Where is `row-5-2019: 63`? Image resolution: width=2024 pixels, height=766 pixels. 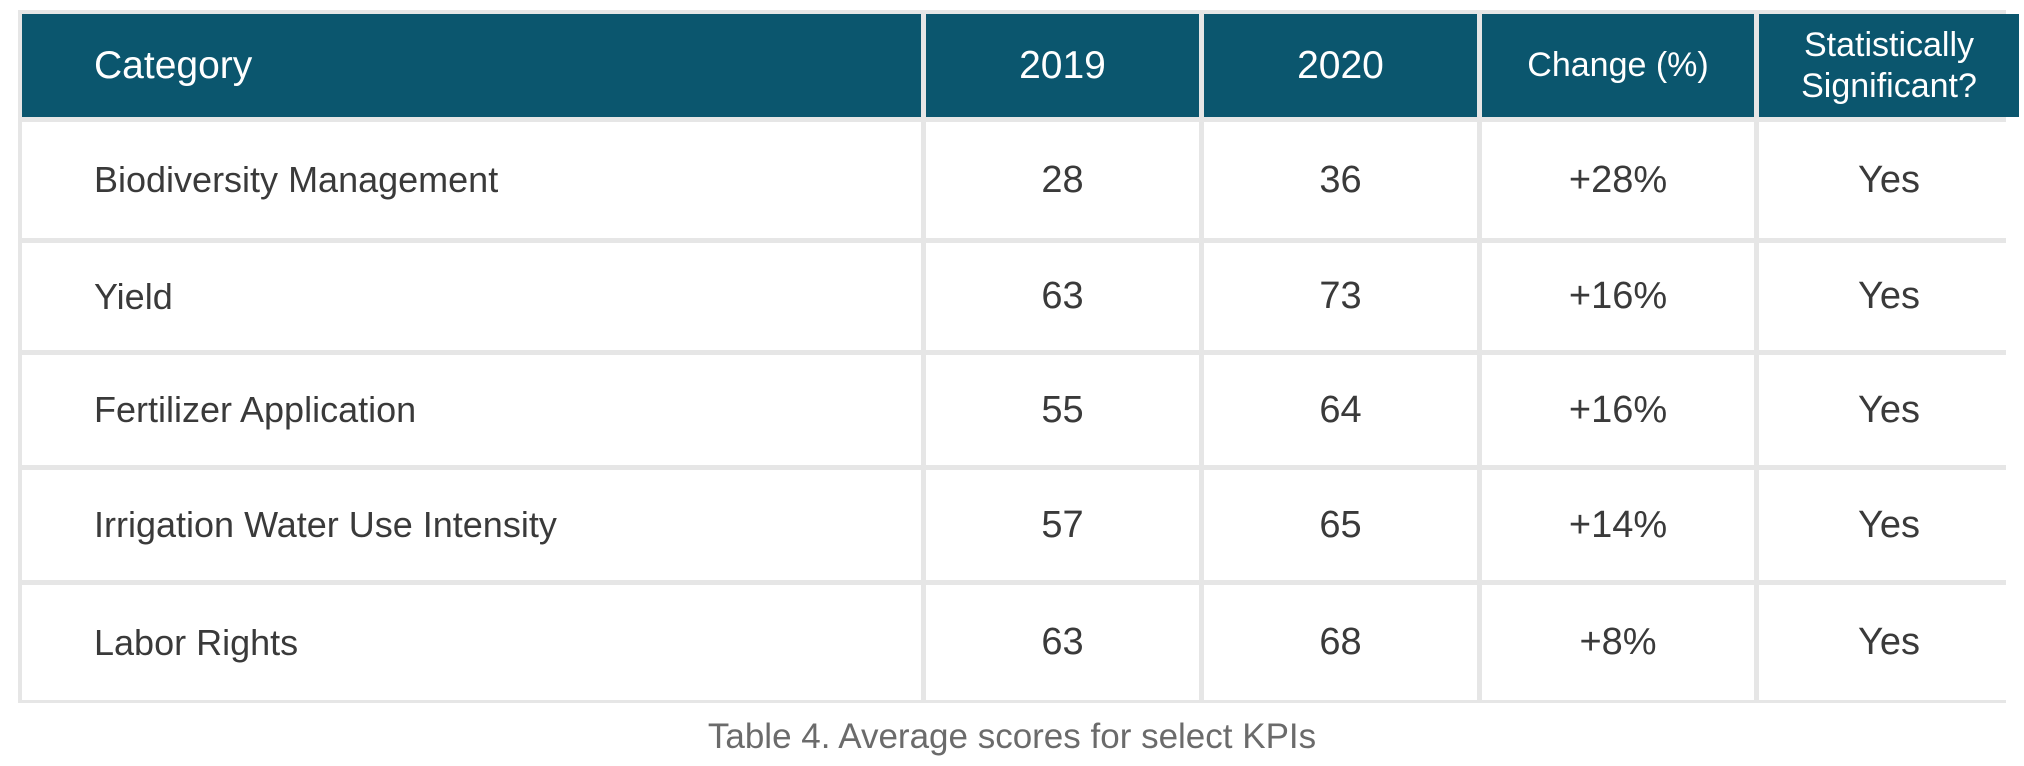
row-5-2019: 63 is located at coordinates (1062, 642).